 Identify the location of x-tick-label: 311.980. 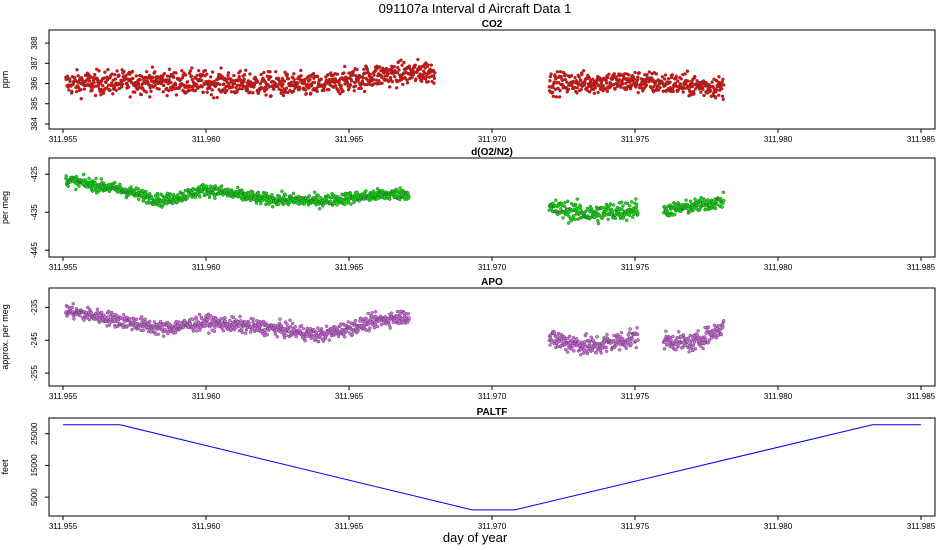
(778, 526).